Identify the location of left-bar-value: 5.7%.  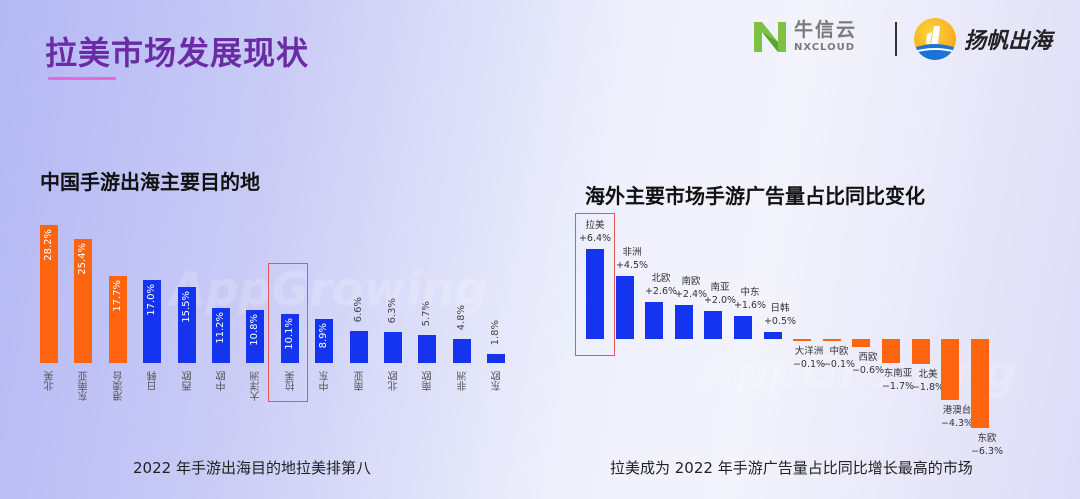
(426, 314).